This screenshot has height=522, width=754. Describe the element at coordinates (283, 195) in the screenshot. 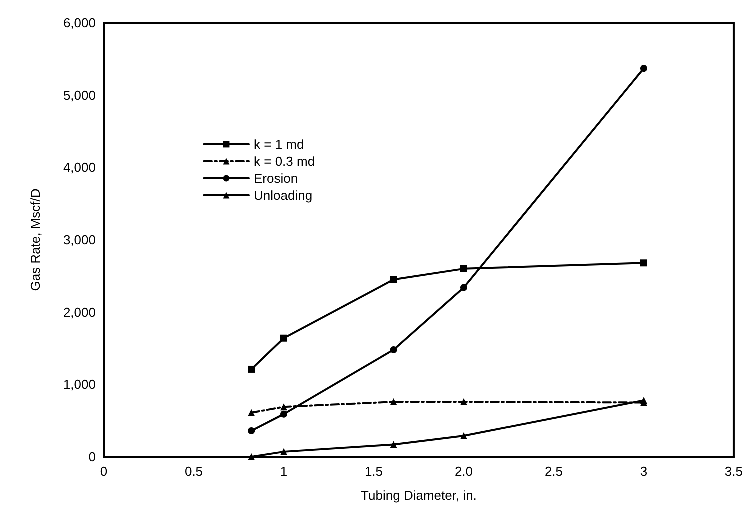

I see `legend-label: Unloading` at that location.